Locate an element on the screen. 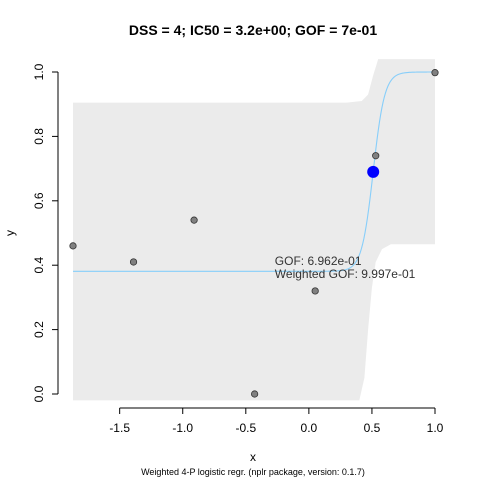 Image resolution: width=480 pixels, height=480 pixels. x-tick-label: 0.0 is located at coordinates (309, 428).